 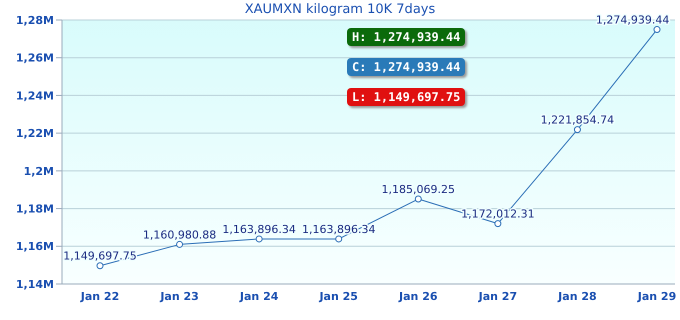 I want to click on x-tick-label: Jan 27, so click(x=498, y=296).